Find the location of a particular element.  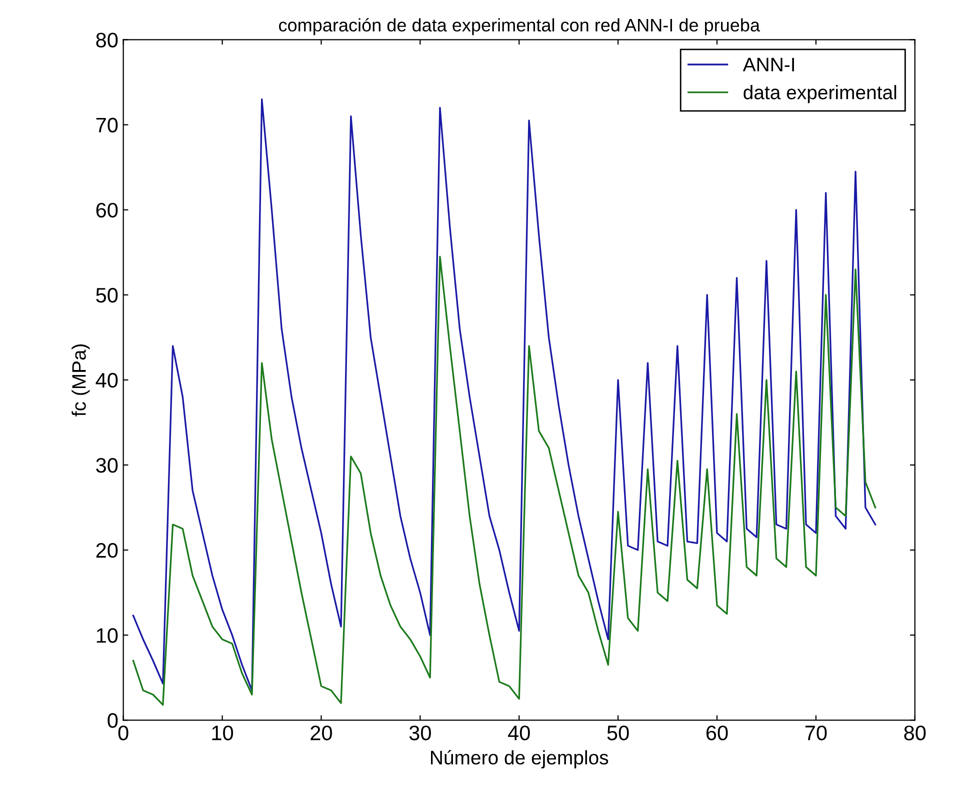

x-tick-label: 50 is located at coordinates (618, 733).